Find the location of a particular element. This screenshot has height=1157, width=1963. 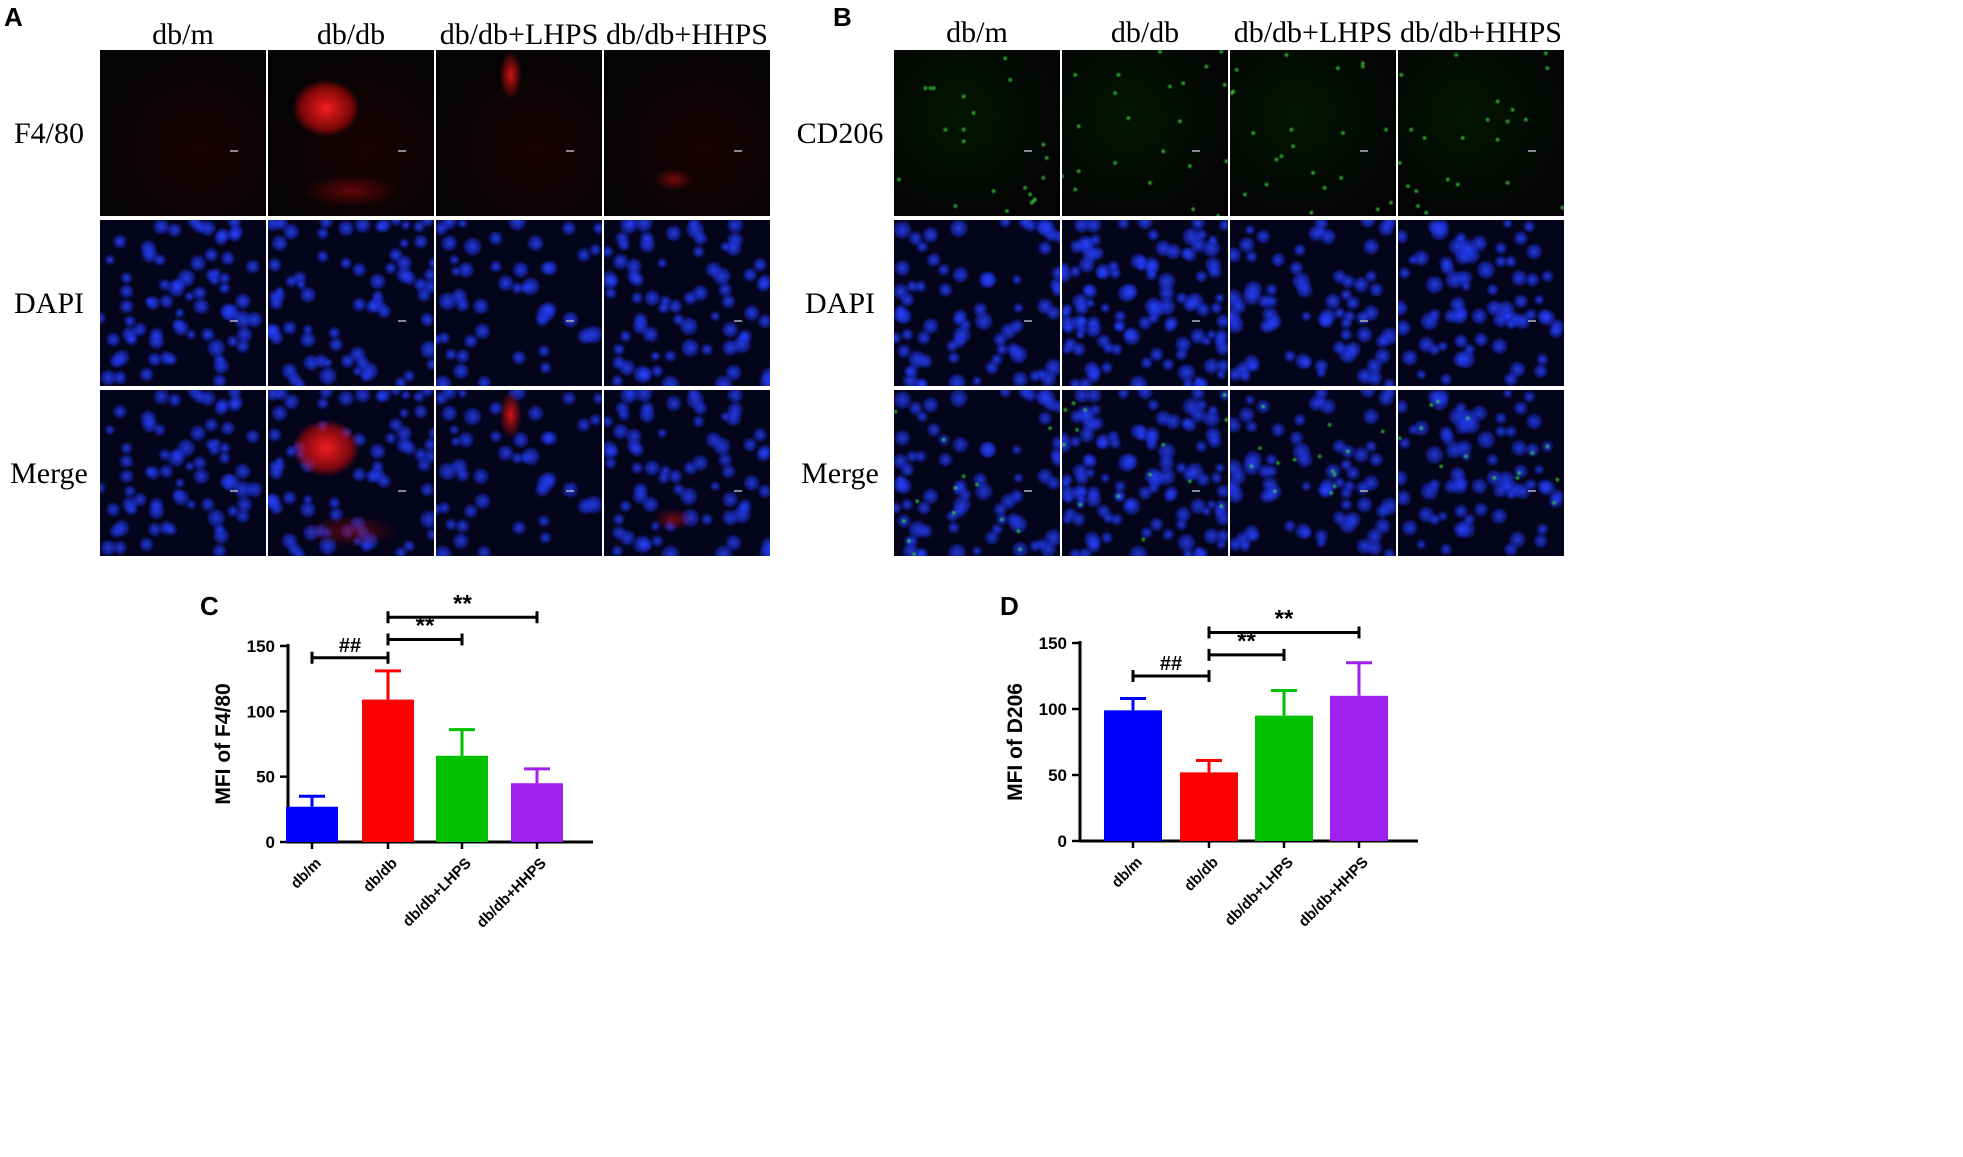

gridA-image-r2-c1 is located at coordinates (183, 303).